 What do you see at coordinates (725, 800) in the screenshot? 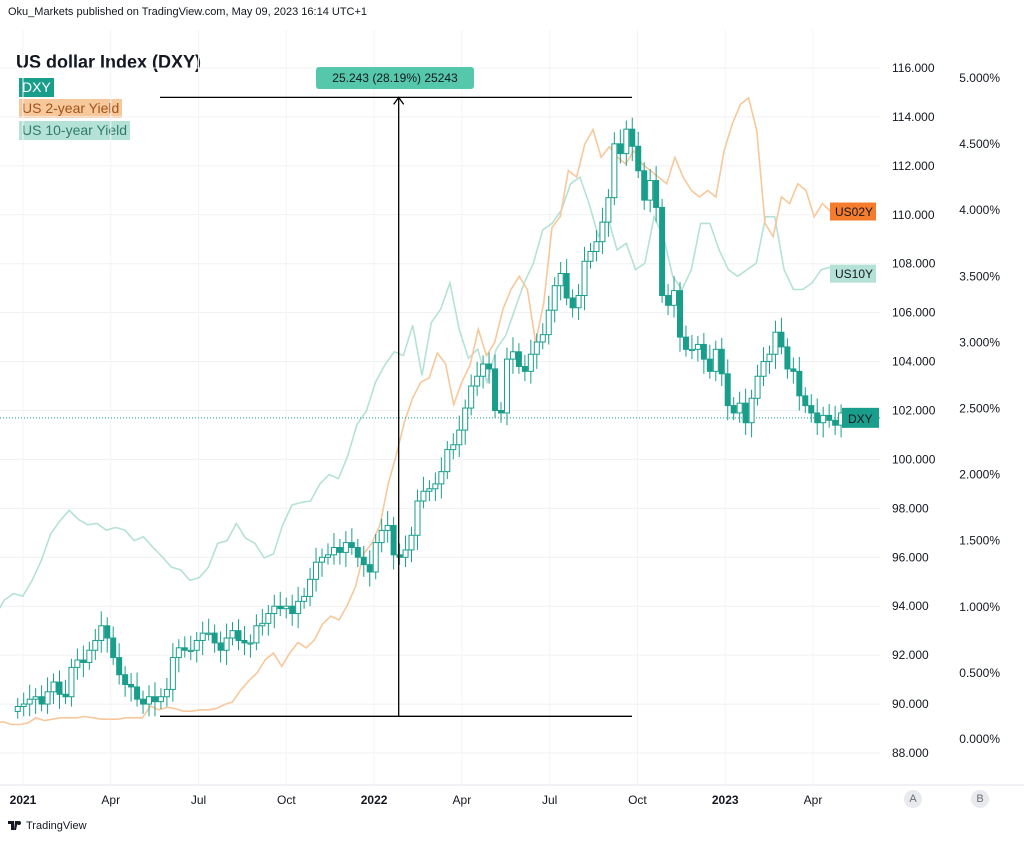
I see `x-axis-tick: 2023` at bounding box center [725, 800].